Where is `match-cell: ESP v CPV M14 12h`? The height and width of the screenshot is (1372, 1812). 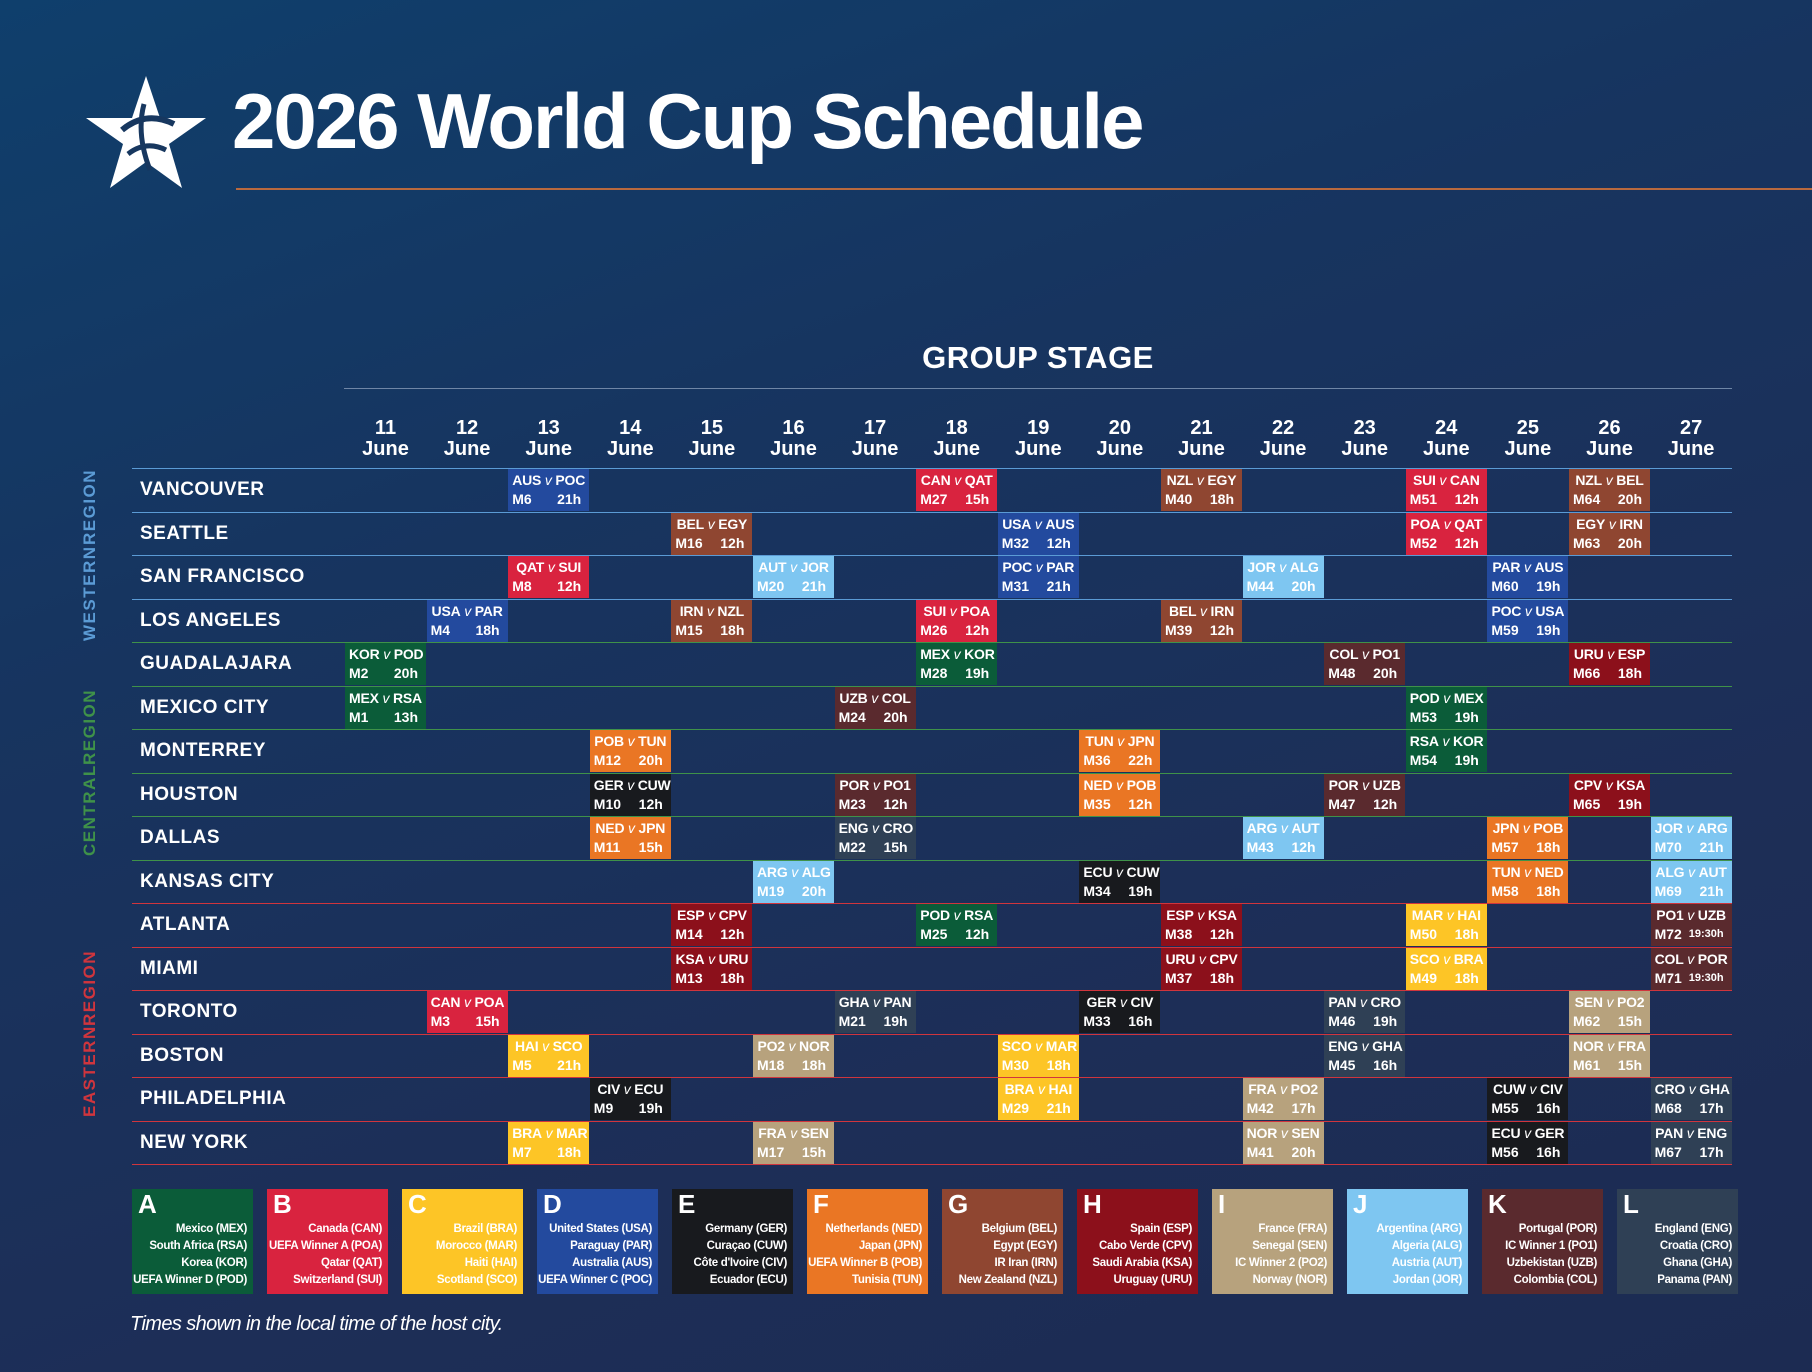 match-cell: ESP v CPV M14 12h is located at coordinates (712, 925).